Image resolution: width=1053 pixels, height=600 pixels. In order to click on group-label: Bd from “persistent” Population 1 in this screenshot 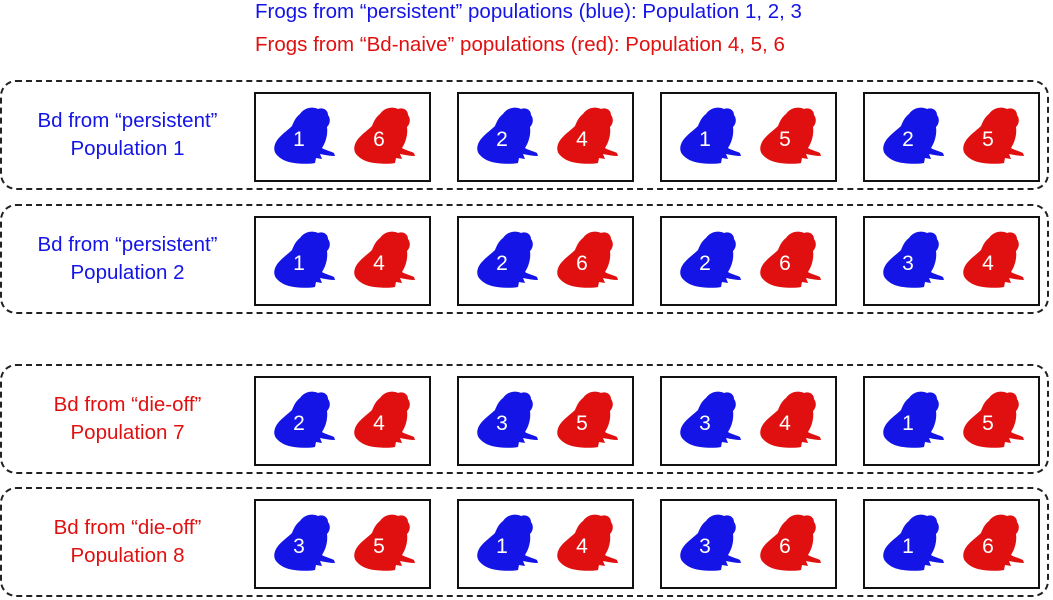, I will do `click(127, 135)`.